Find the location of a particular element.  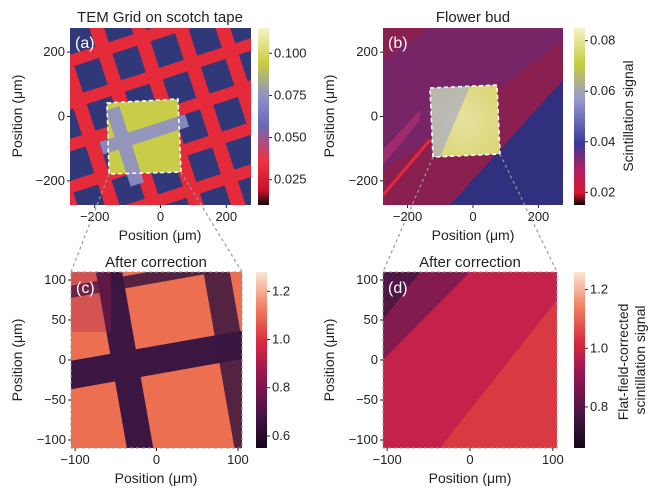

roi-b is located at coordinates (465, 121).